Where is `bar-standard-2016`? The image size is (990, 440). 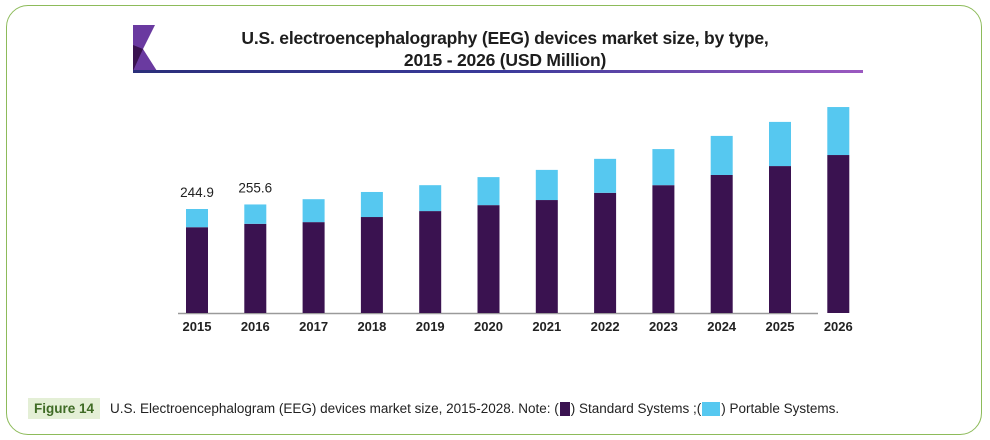
bar-standard-2016 is located at coordinates (255, 268).